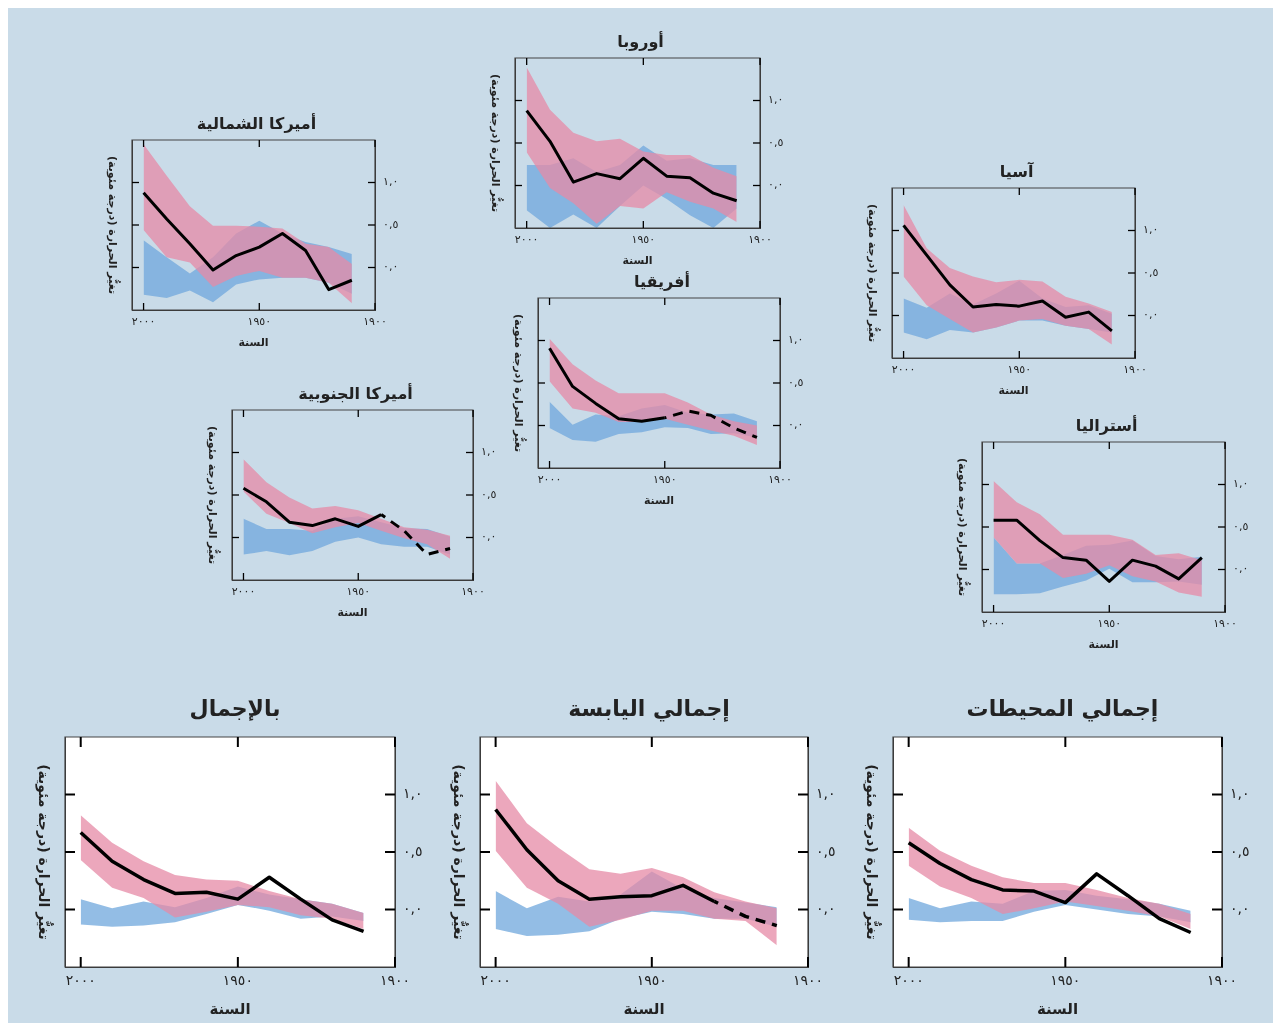 Image resolution: width=1281 pixels, height=1024 pixels. Describe the element at coordinates (649, 708) in the screenshot. I see `chart-title: إجمالي اليابسة` at that location.